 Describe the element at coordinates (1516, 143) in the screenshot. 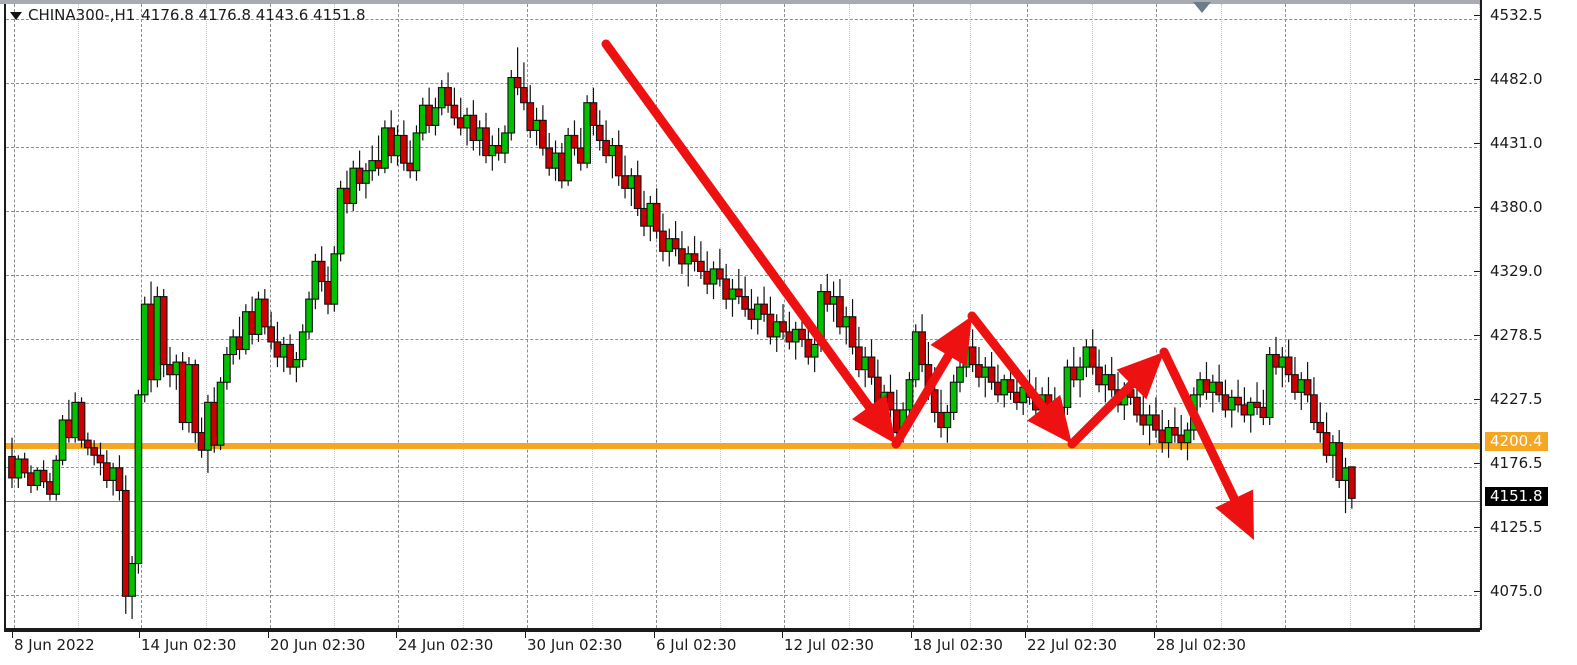

I see `price-tick-label: 4431.0` at that location.